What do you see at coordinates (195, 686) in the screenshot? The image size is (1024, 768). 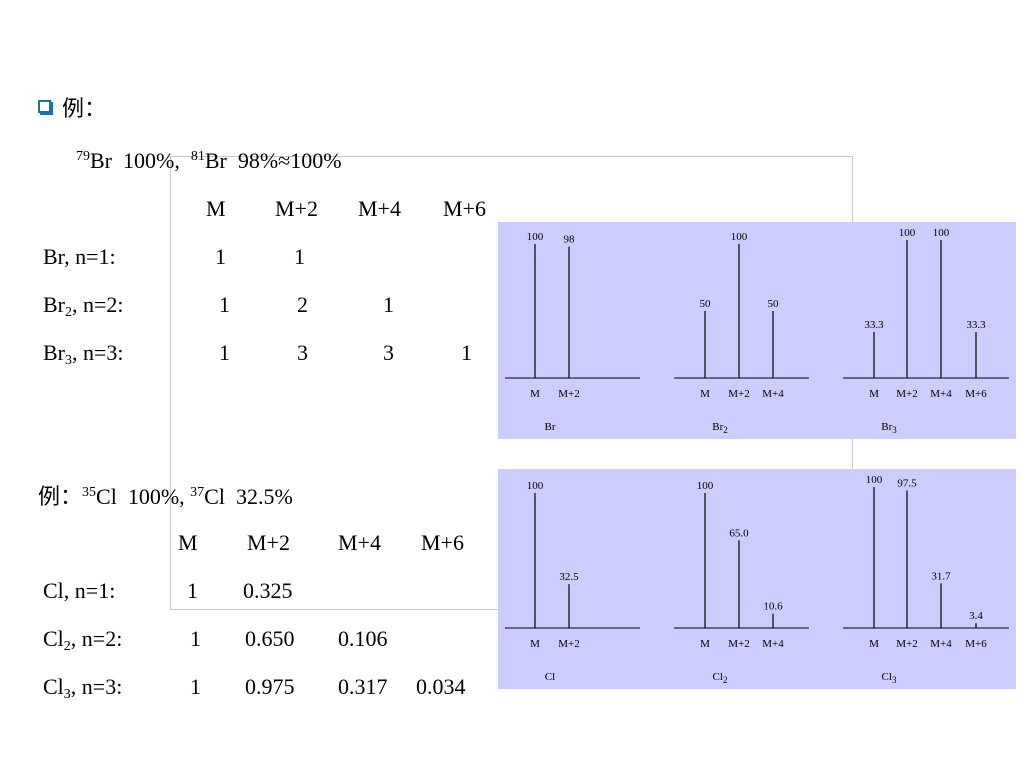 I see `cl-row-3-v0: 1` at bounding box center [195, 686].